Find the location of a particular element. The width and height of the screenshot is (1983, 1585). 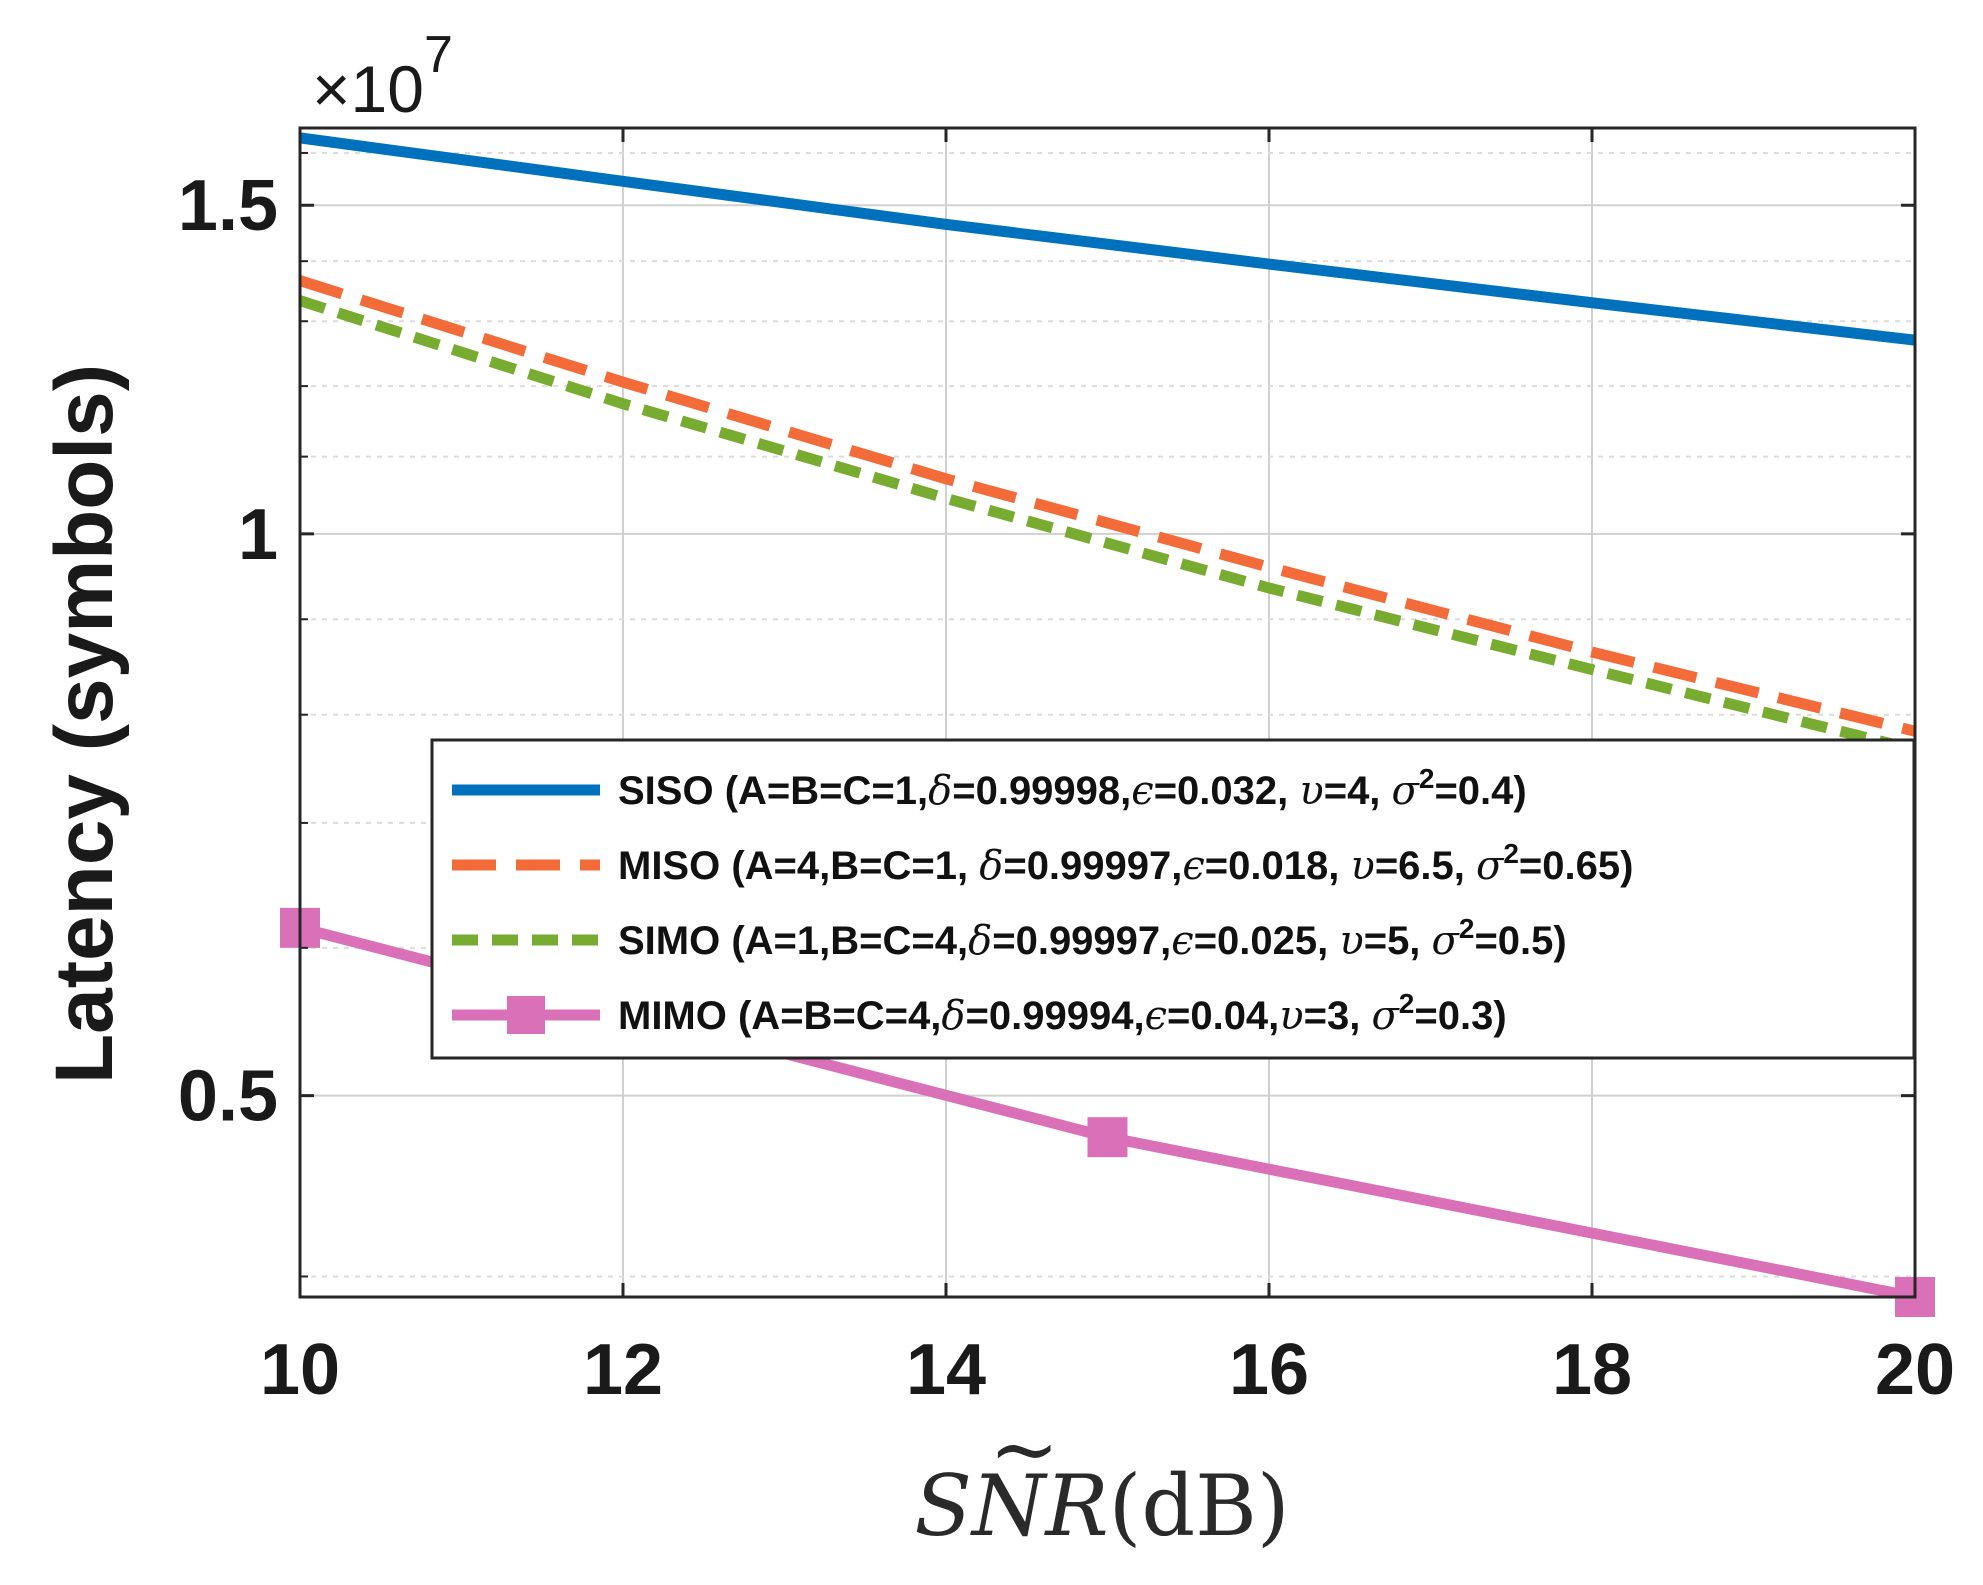

y-tick-label: 1.5 is located at coordinates (228, 206).